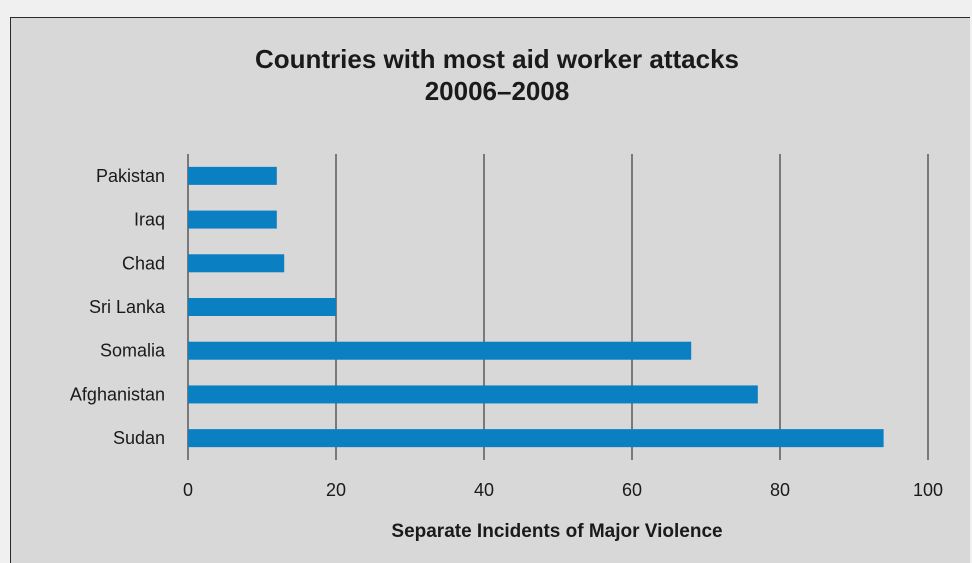 Image resolution: width=972 pixels, height=563 pixels. I want to click on category-label: Sri Lanka, so click(127, 307).